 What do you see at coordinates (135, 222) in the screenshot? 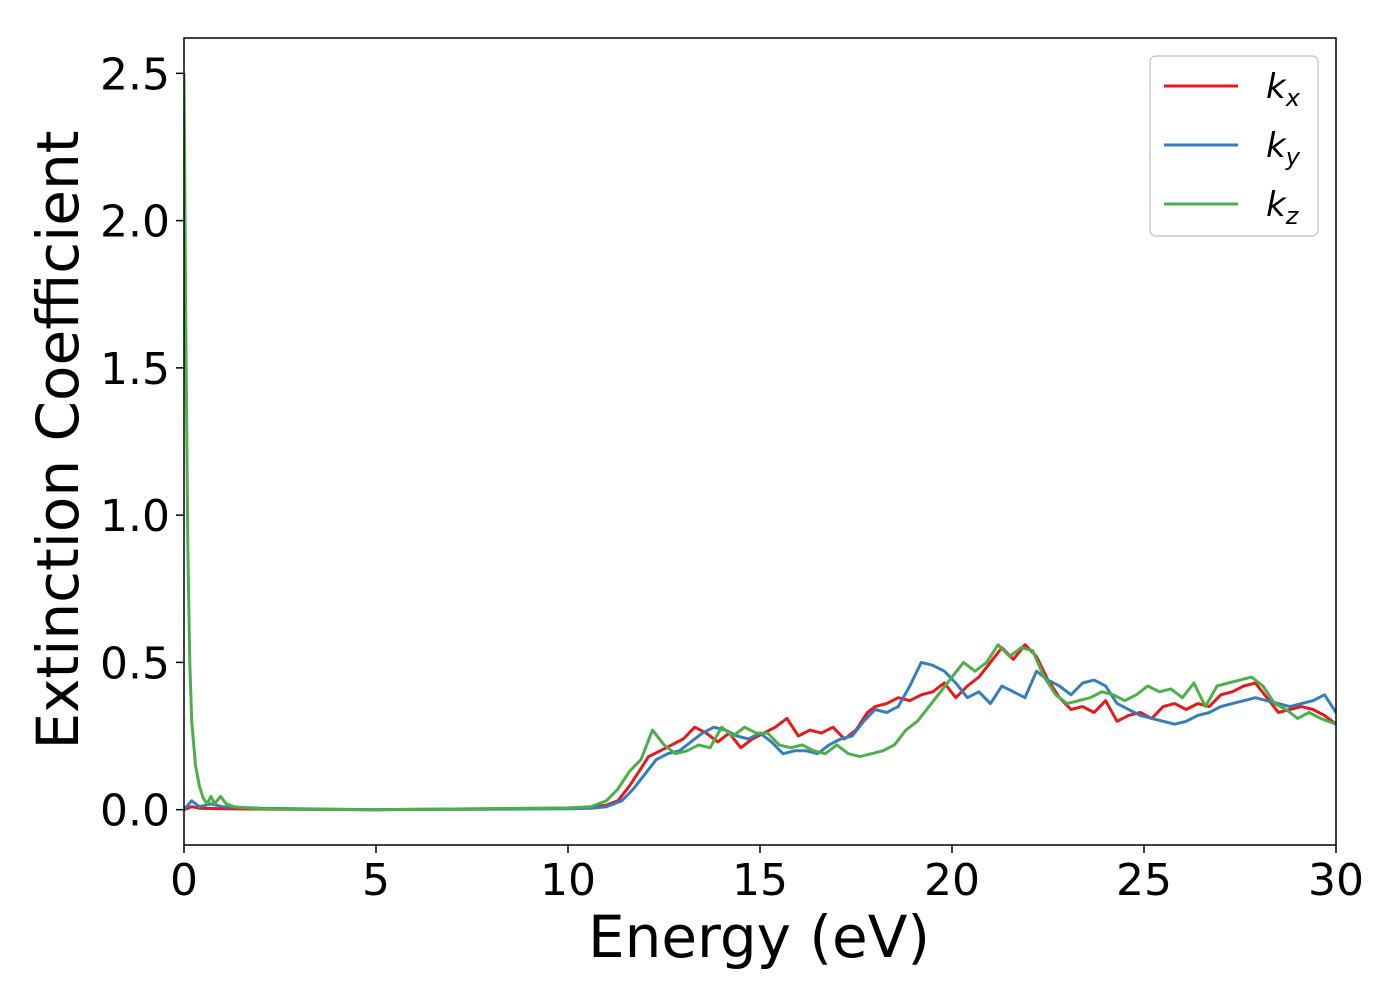
I see `y-tick-label: 2.0` at bounding box center [135, 222].